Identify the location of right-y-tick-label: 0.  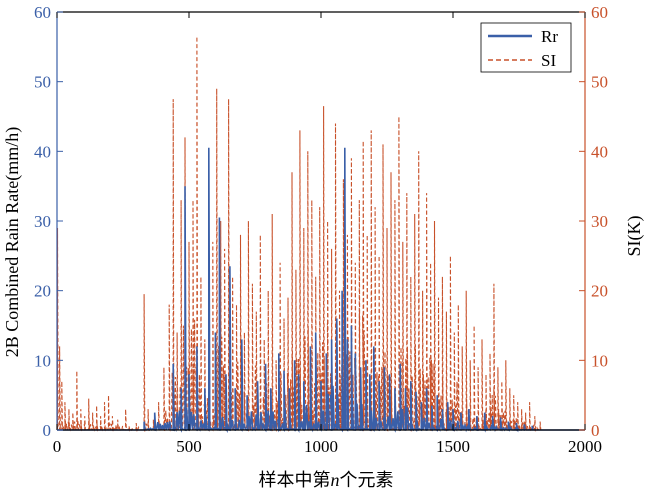
(595, 430).